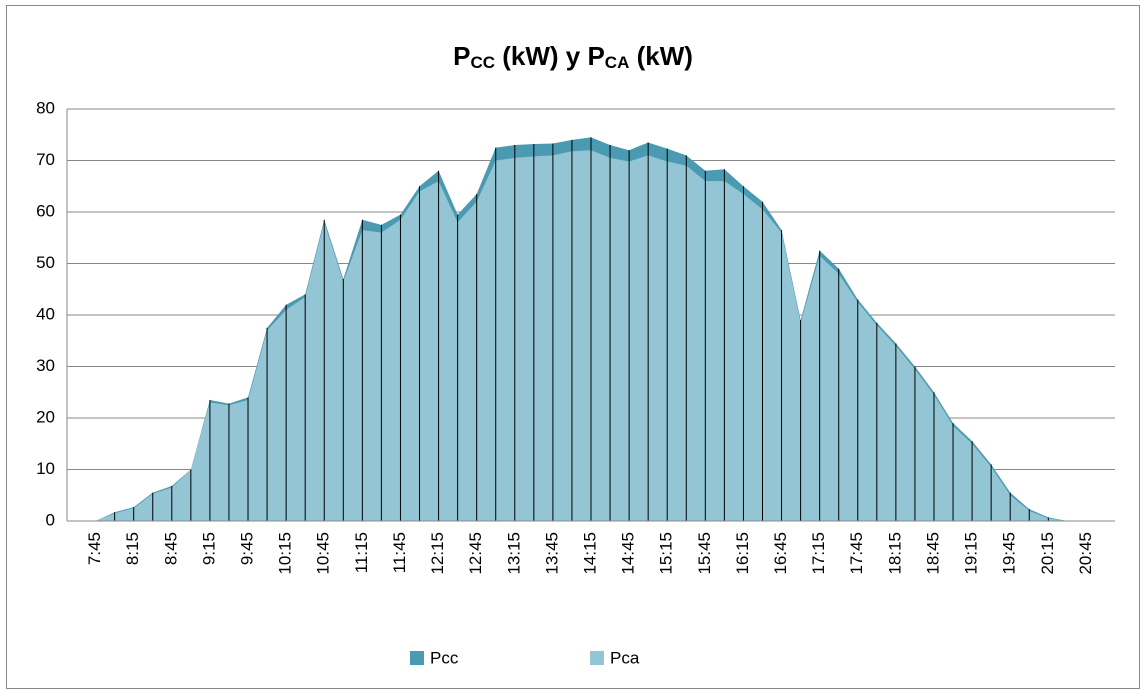  I want to click on x-tick-label: 10:45, so click(323, 553).